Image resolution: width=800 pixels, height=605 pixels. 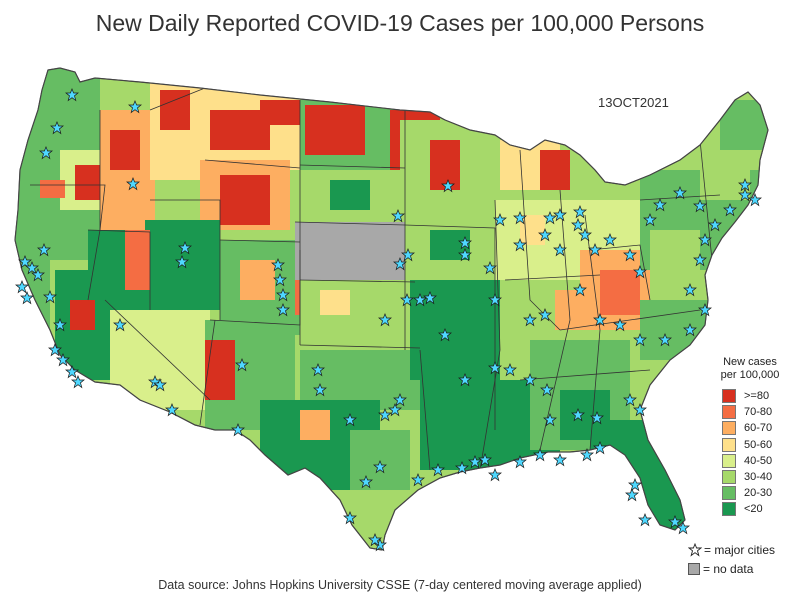 I want to click on legend-label: 50-60, so click(x=758, y=444).